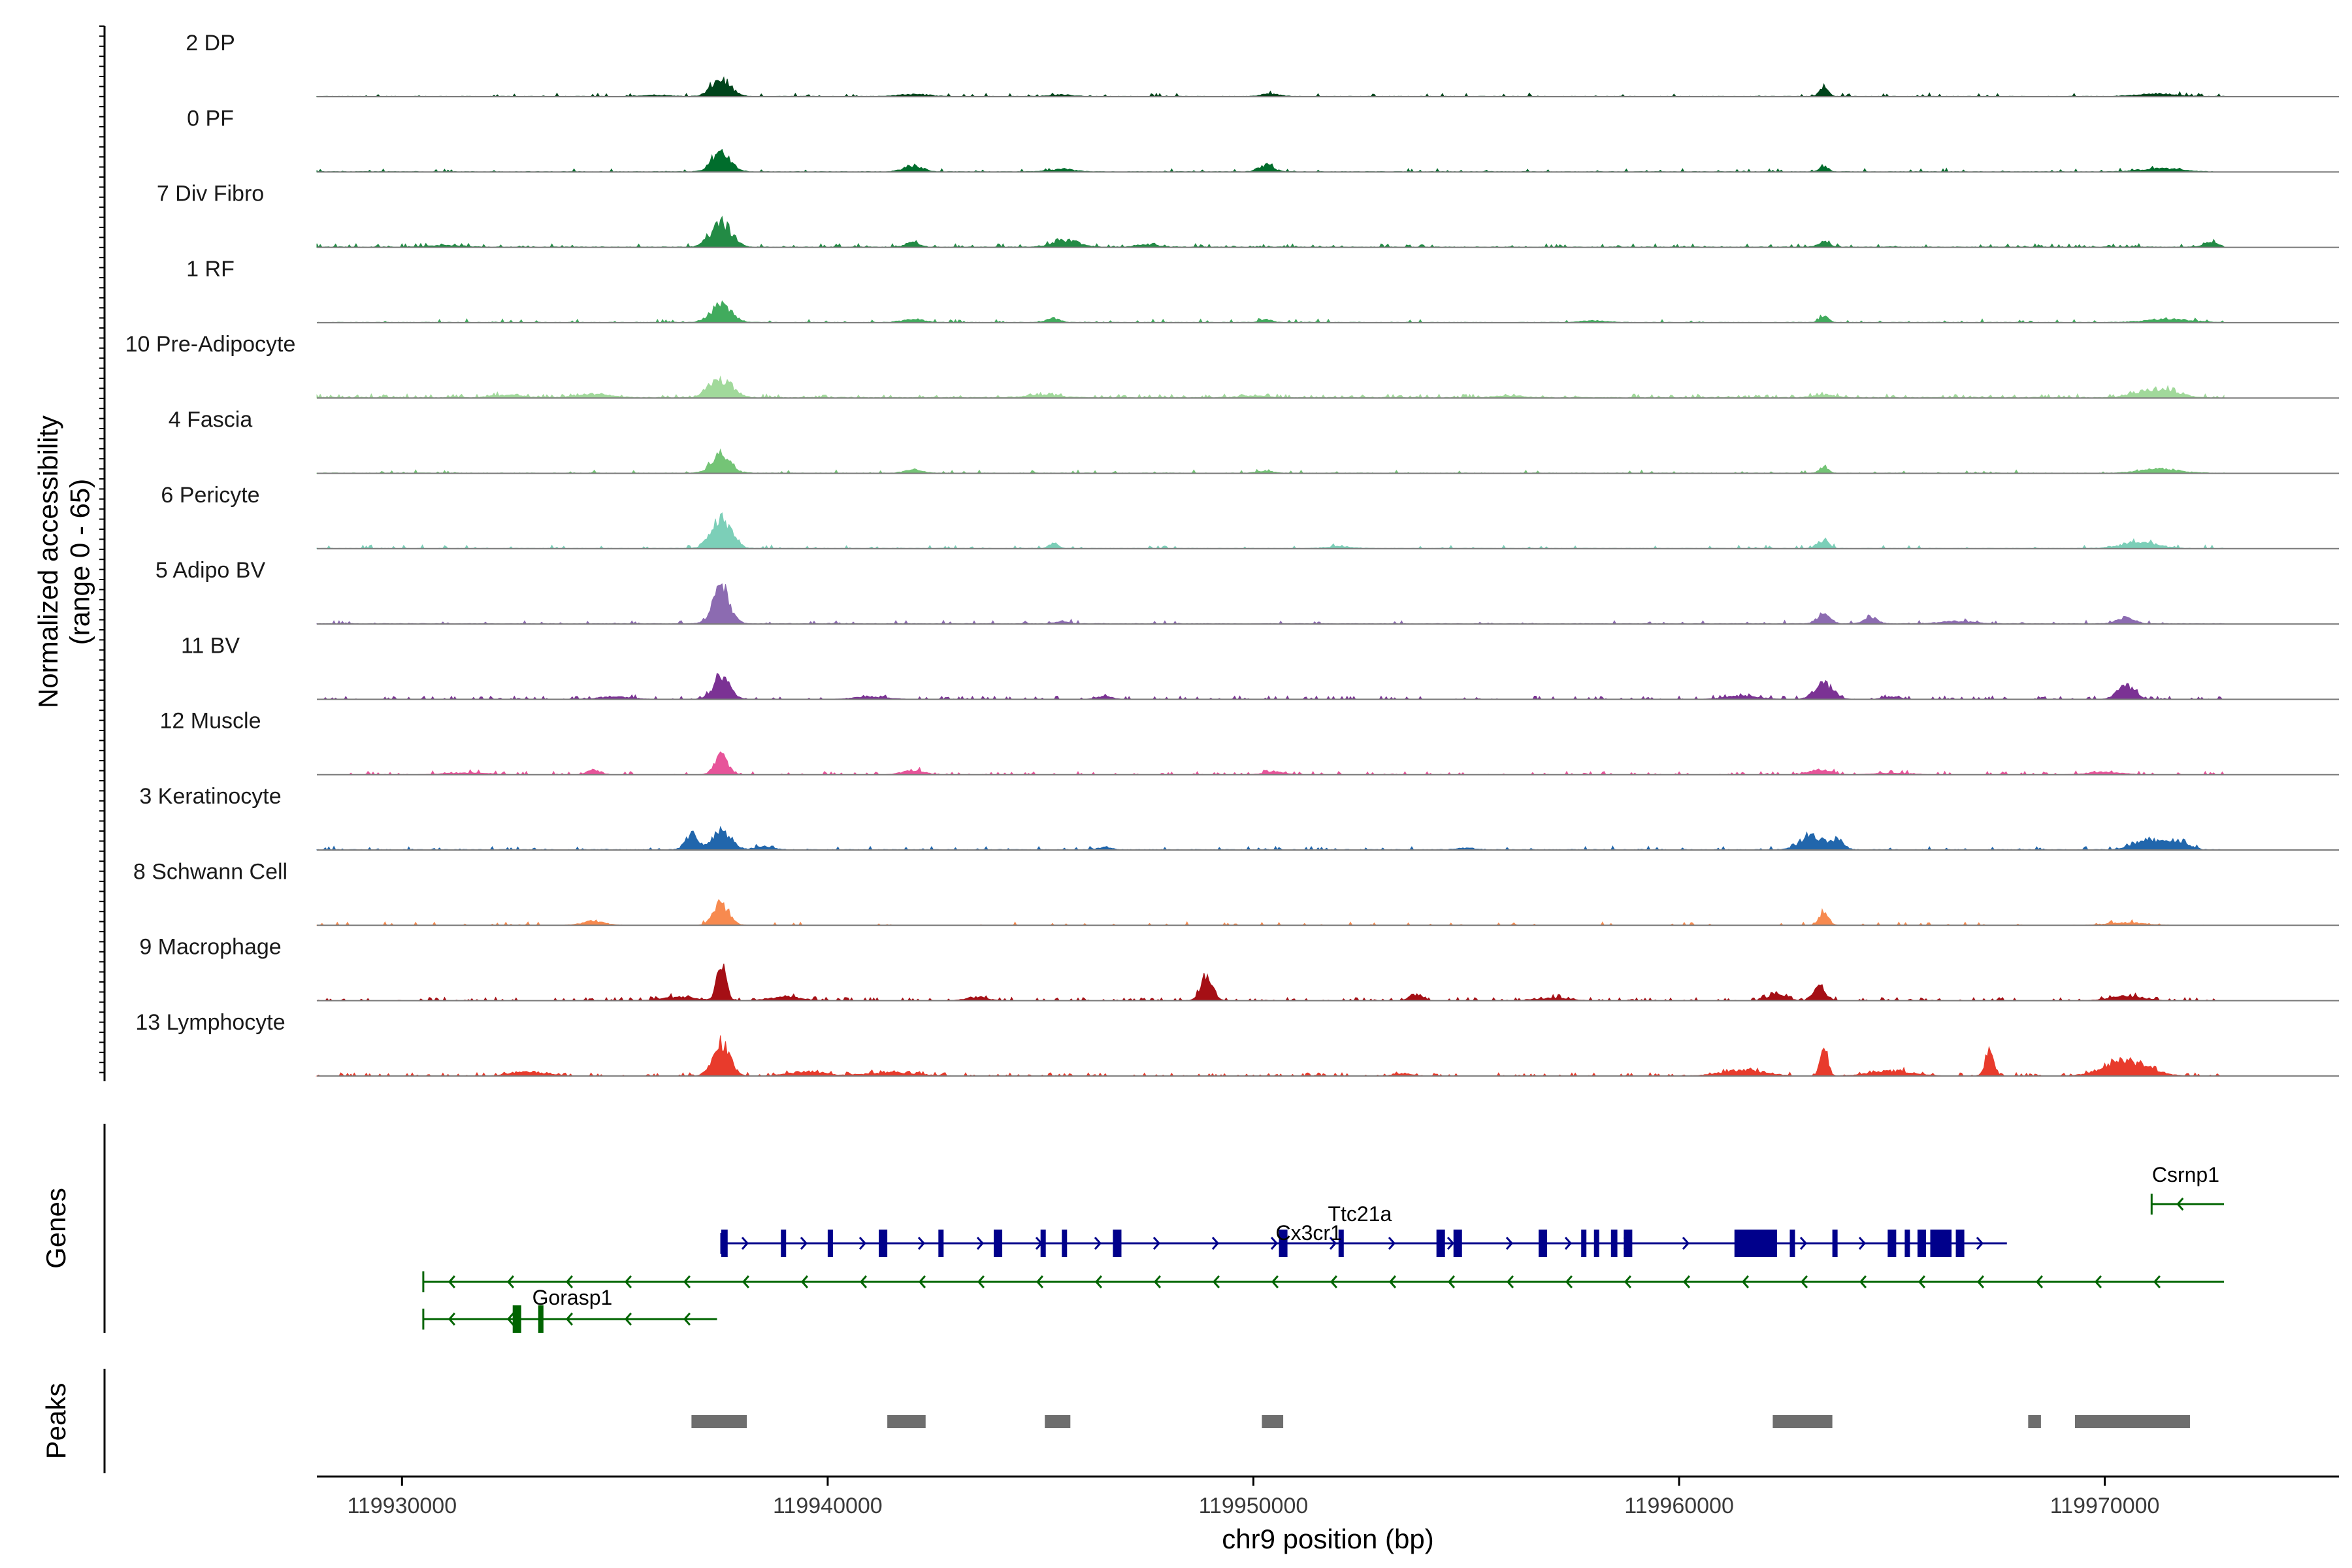  What do you see at coordinates (210, 947) in the screenshot?
I see `track-label: 9 Macrophage` at bounding box center [210, 947].